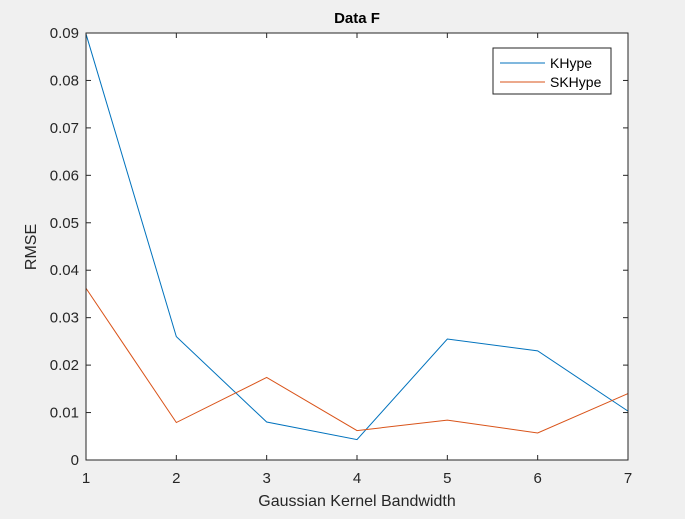  Describe the element at coordinates (64, 365) in the screenshot. I see `y-tick-label: 0.02` at that location.